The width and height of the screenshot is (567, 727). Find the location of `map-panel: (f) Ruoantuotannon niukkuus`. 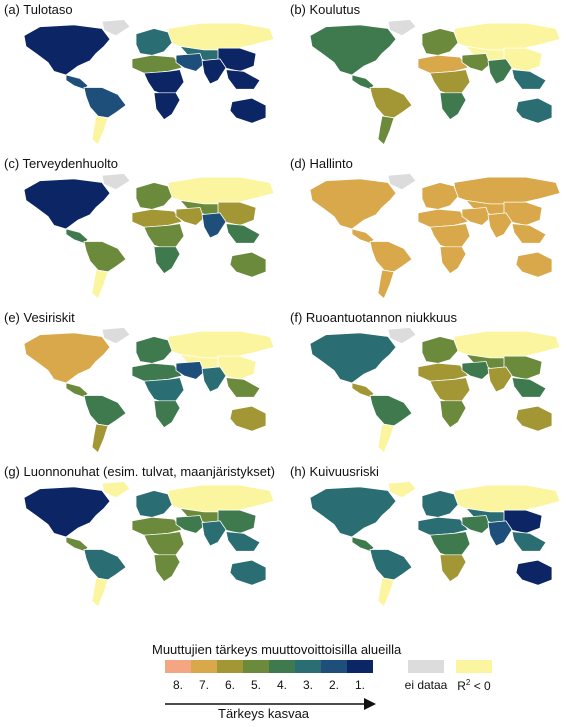

map-panel: (f) Ruoantuotannon niukkuus is located at coordinates (428, 385).